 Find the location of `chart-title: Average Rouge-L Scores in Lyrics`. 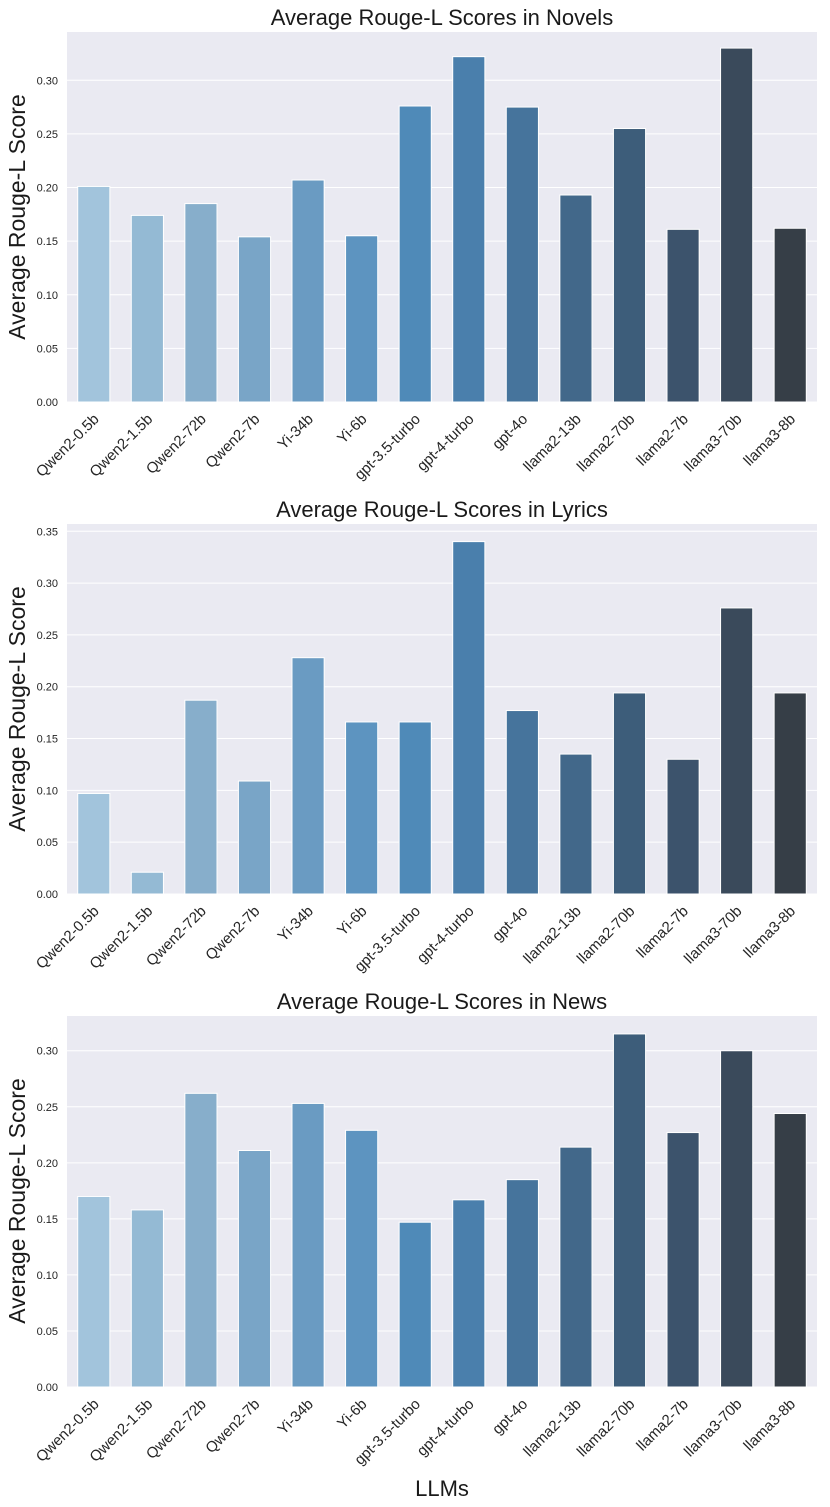

chart-title: Average Rouge-L Scores in Lyrics is located at coordinates (442, 509).